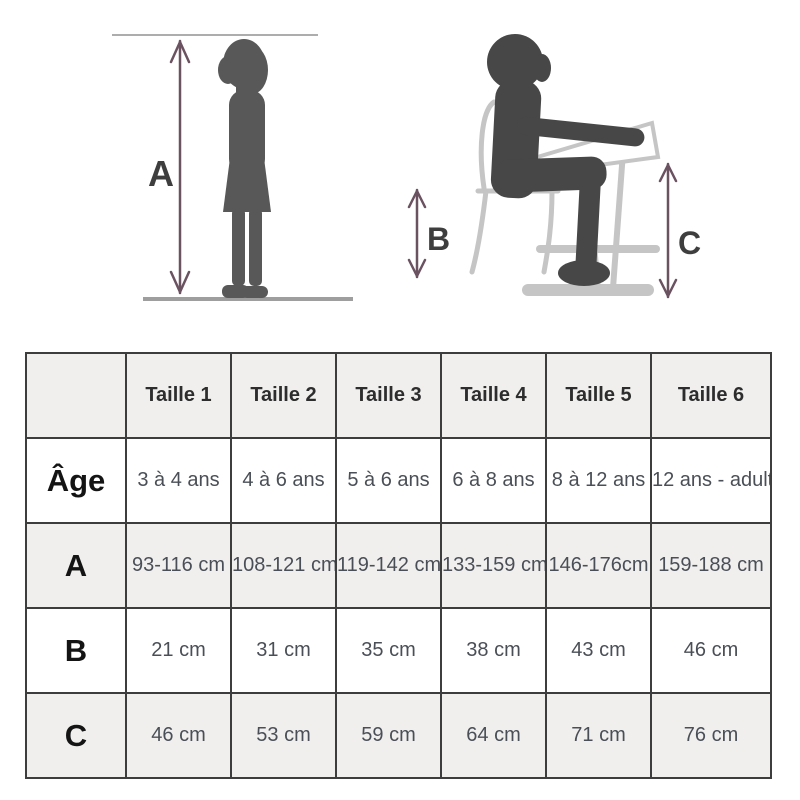 The width and height of the screenshot is (800, 800). Describe the element at coordinates (598, 480) in the screenshot. I see `cell-age-t5: 8 à 12 ans` at that location.